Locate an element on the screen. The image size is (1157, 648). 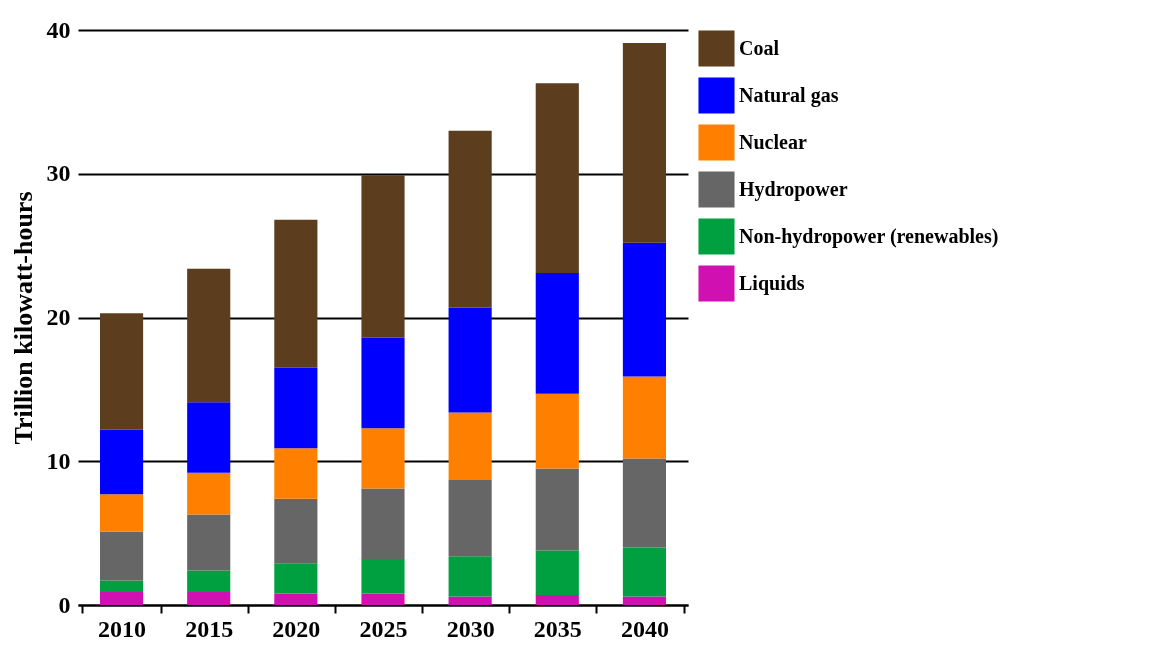
y-tick-label: 30 is located at coordinates (58, 173).